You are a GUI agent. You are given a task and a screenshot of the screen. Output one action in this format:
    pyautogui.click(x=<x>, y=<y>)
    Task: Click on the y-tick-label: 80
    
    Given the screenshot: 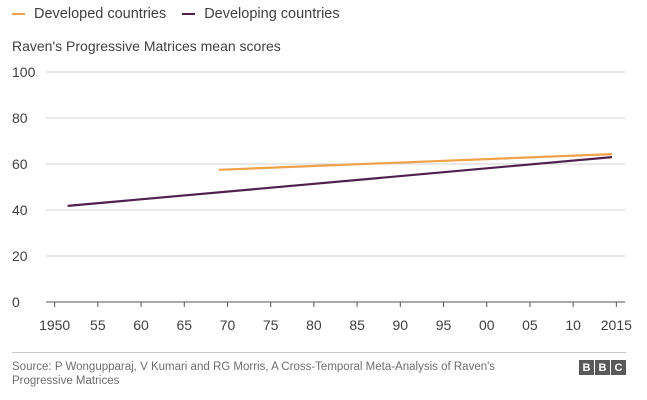 What is the action you would take?
    pyautogui.click(x=20, y=118)
    